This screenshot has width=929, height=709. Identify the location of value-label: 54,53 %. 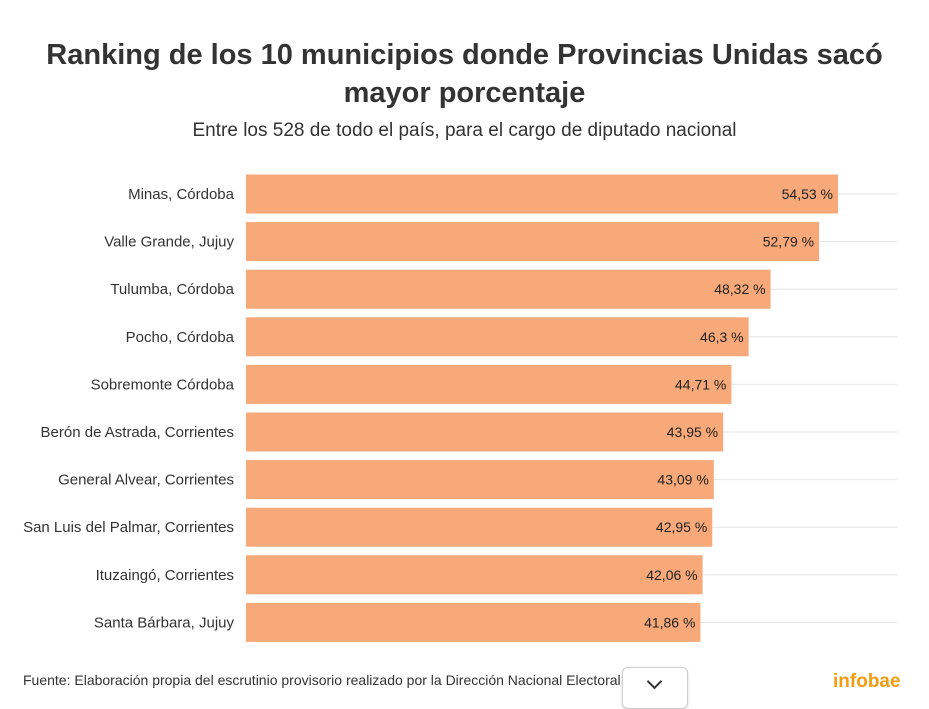
(807, 194).